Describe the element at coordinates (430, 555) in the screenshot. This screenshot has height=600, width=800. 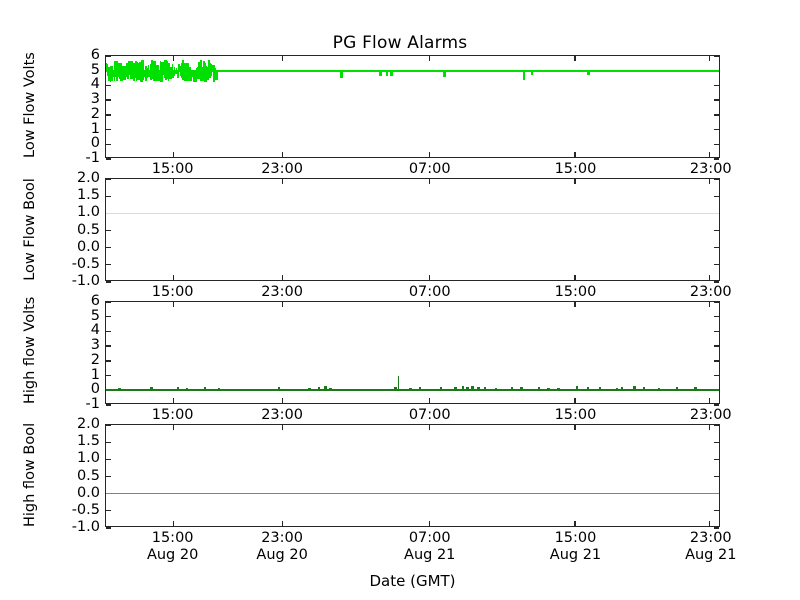
I see `x-tick-date: Aug 21` at that location.